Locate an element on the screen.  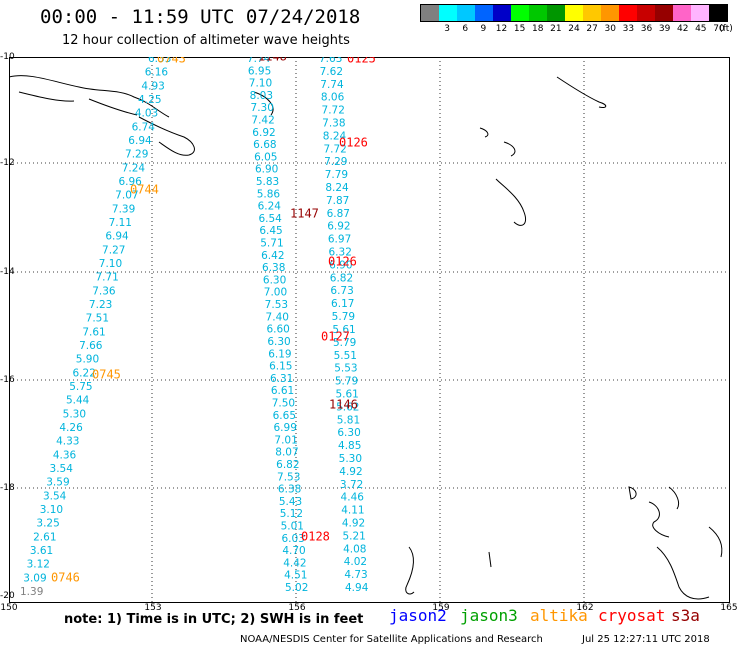
legend-value: 9 is located at coordinates (483, 29).